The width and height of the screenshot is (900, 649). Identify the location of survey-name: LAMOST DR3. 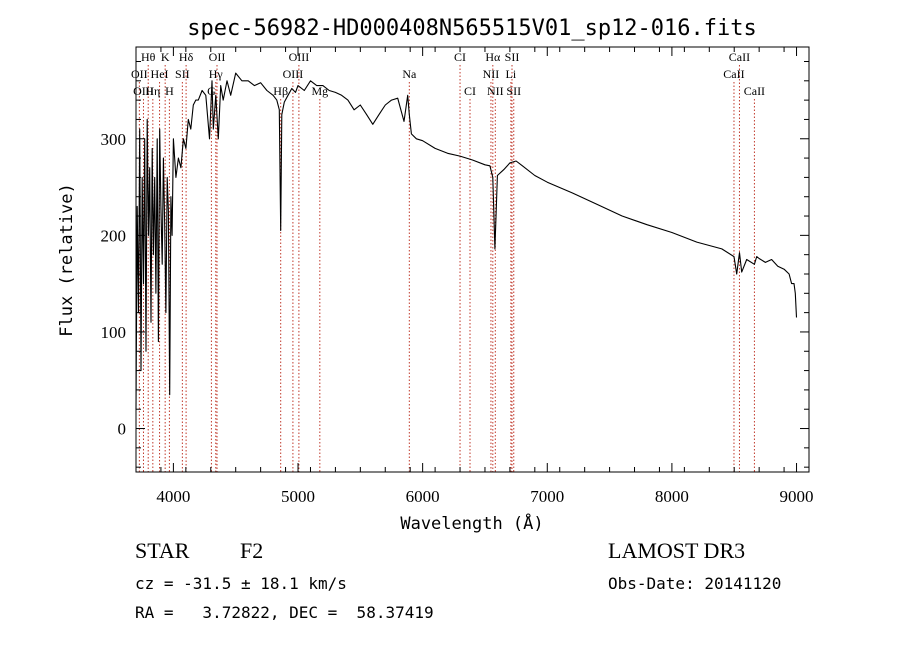
(677, 550).